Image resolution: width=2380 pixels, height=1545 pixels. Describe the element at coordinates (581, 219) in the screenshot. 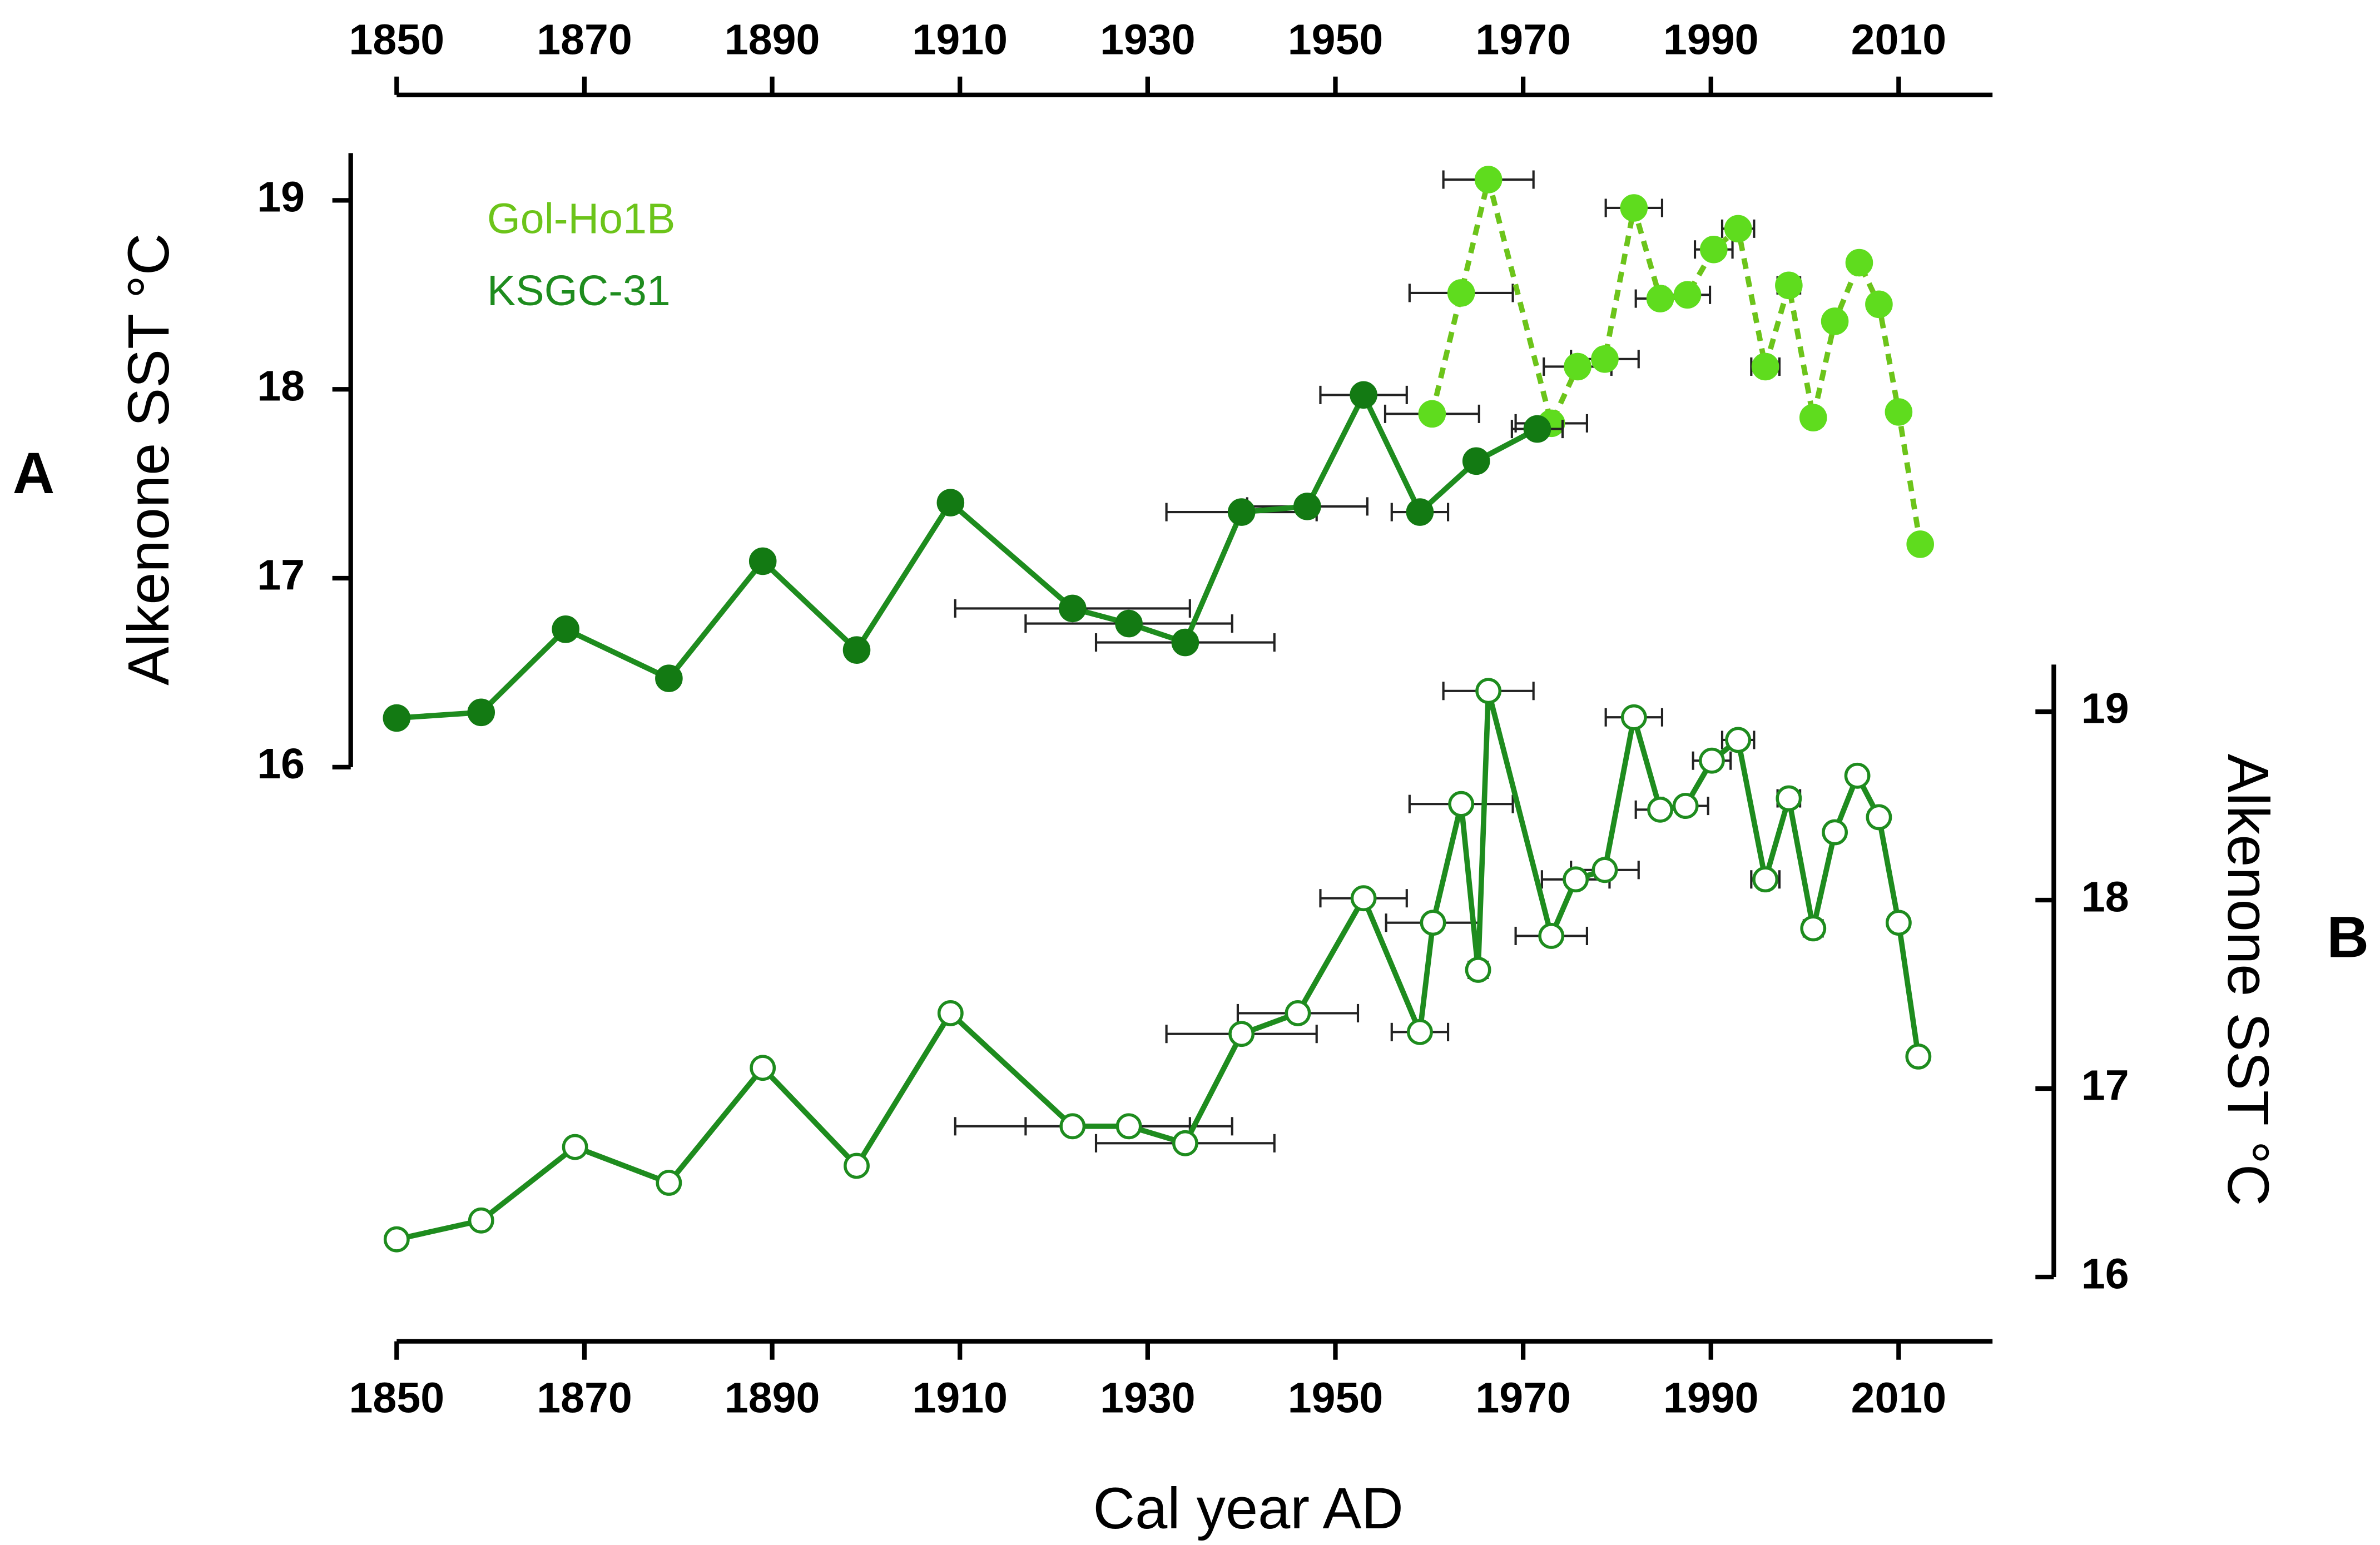

I see `legend-entry: Gol-Ho1B` at that location.